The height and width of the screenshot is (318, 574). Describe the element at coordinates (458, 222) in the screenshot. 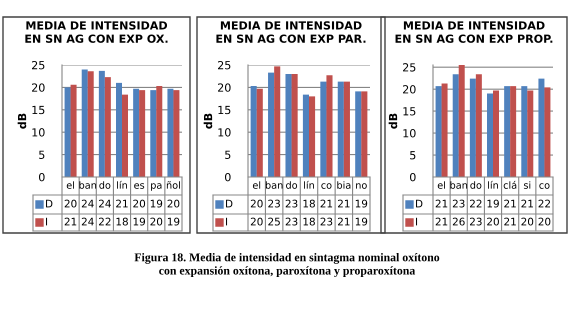

I see `data-label: 26` at that location.